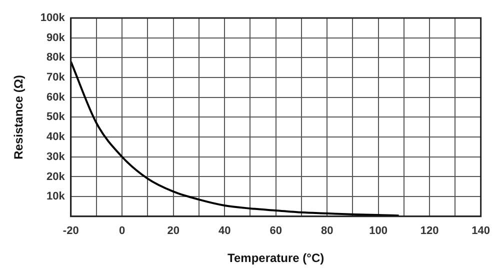  What do you see at coordinates (56, 176) in the screenshot?
I see `y-tick-label: 20k` at bounding box center [56, 176].